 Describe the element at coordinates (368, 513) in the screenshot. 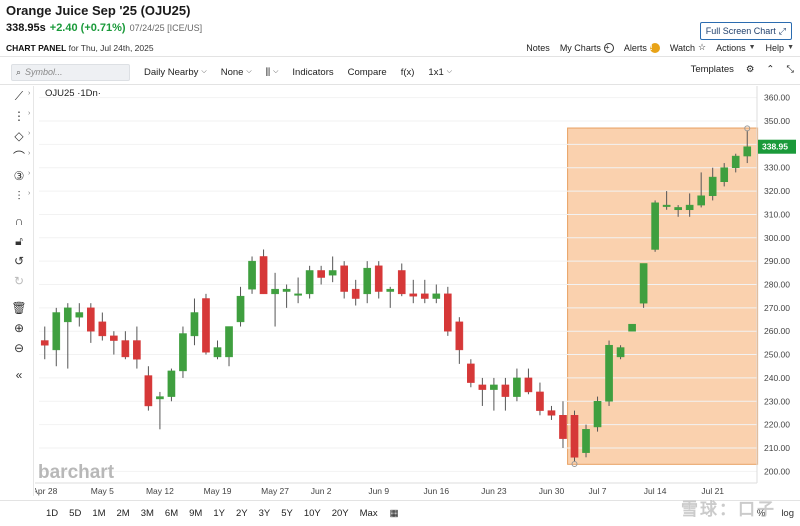

I see `timeframe-max: Max` at that location.